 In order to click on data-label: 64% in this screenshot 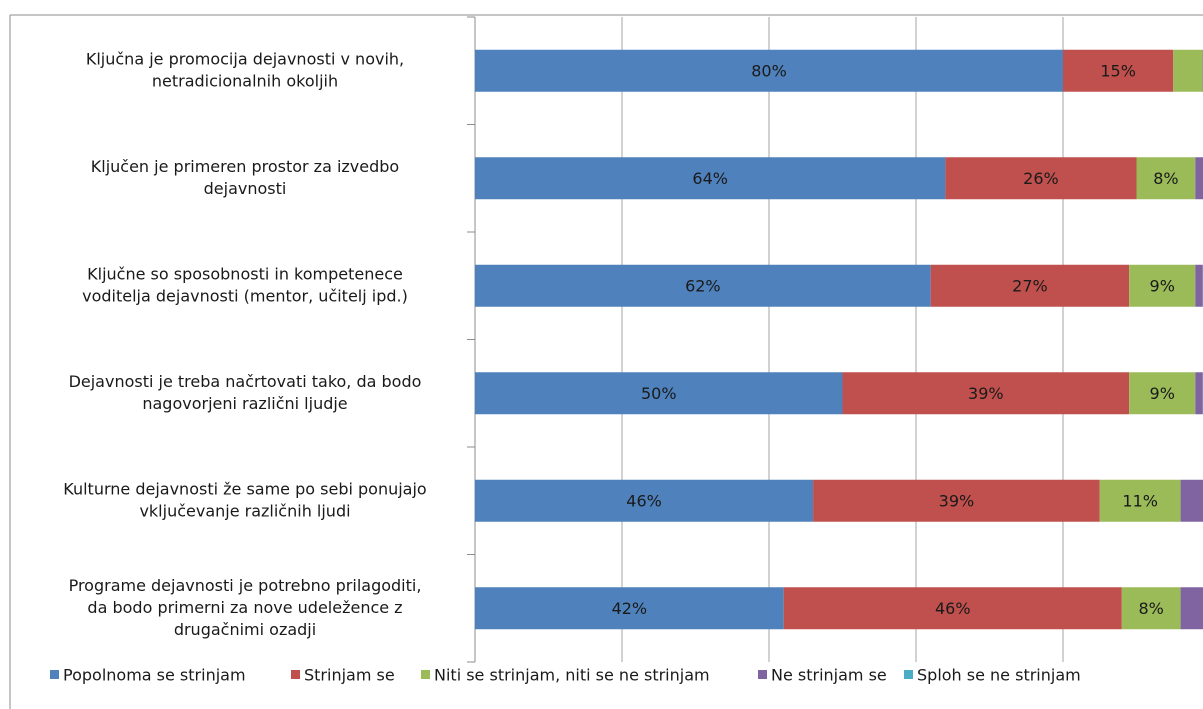, I will do `click(710, 178)`.